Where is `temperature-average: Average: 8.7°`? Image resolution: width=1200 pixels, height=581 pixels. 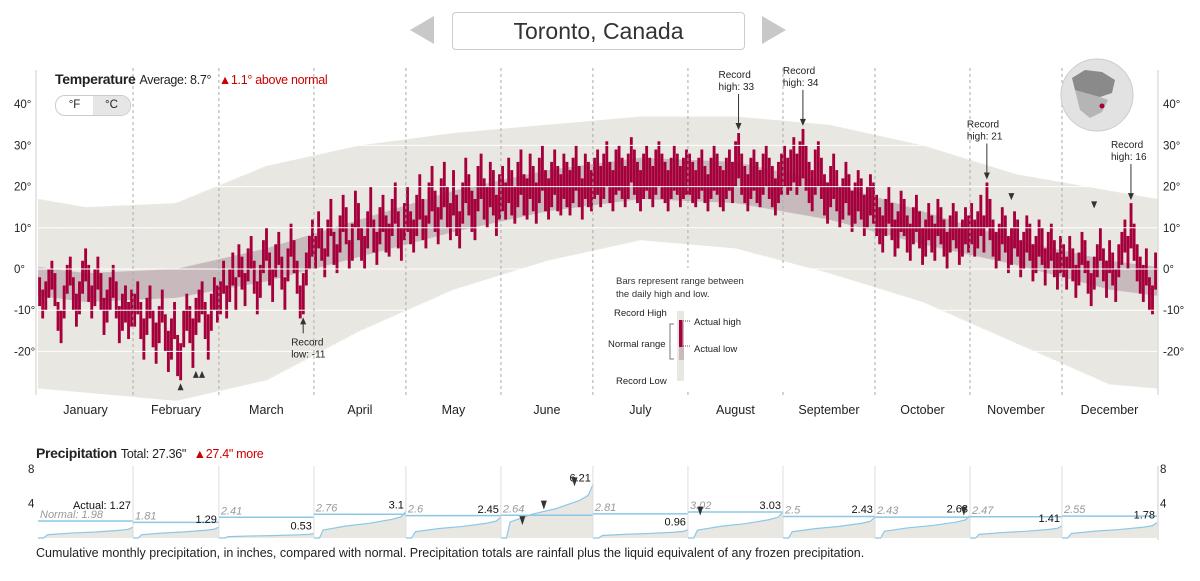
temperature-average: Average: 8.7° is located at coordinates (175, 80).